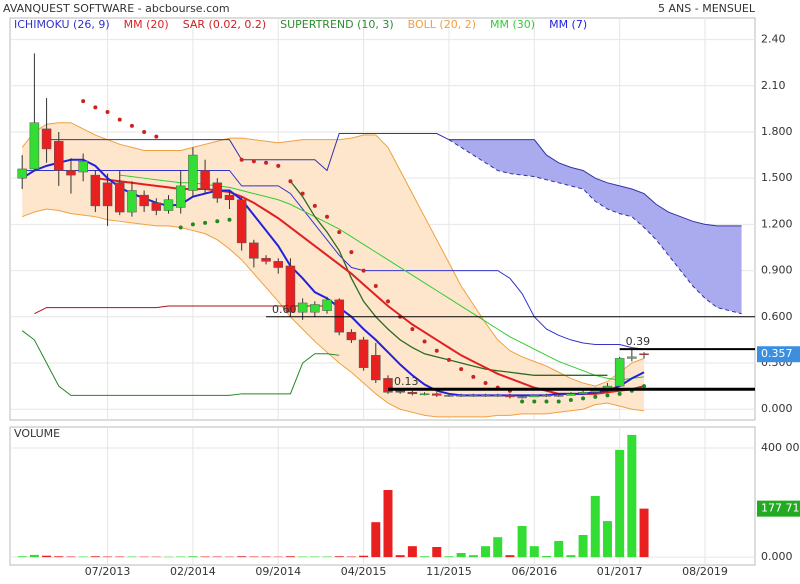 This screenshot has height=584, width=800. What do you see at coordinates (406, 381) in the screenshot?
I see `level-label: 0.13` at bounding box center [406, 381].